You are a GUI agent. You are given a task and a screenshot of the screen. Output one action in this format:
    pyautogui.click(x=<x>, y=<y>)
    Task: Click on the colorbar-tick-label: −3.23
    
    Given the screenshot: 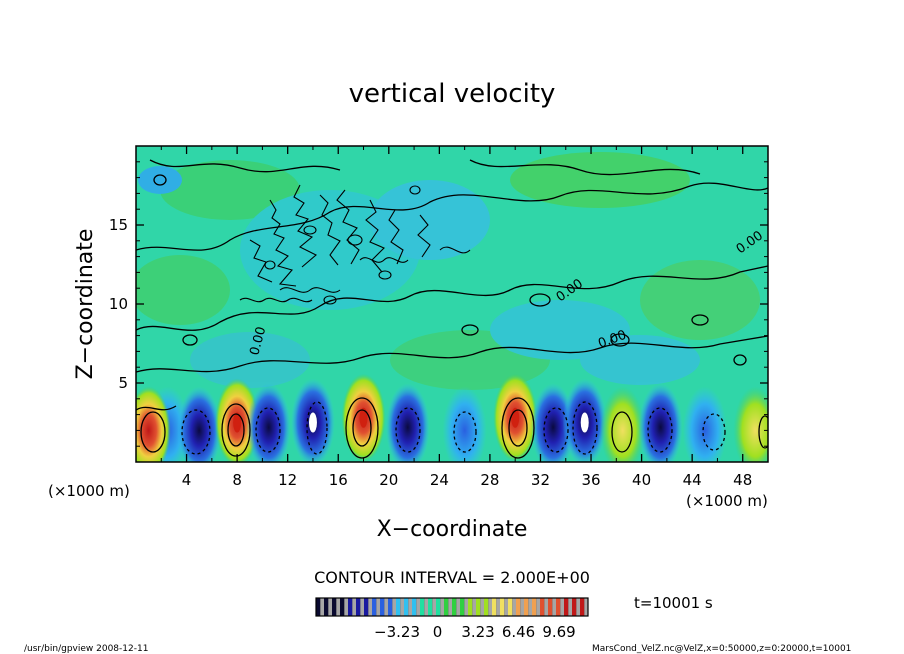 What is the action you would take?
    pyautogui.click(x=397, y=632)
    